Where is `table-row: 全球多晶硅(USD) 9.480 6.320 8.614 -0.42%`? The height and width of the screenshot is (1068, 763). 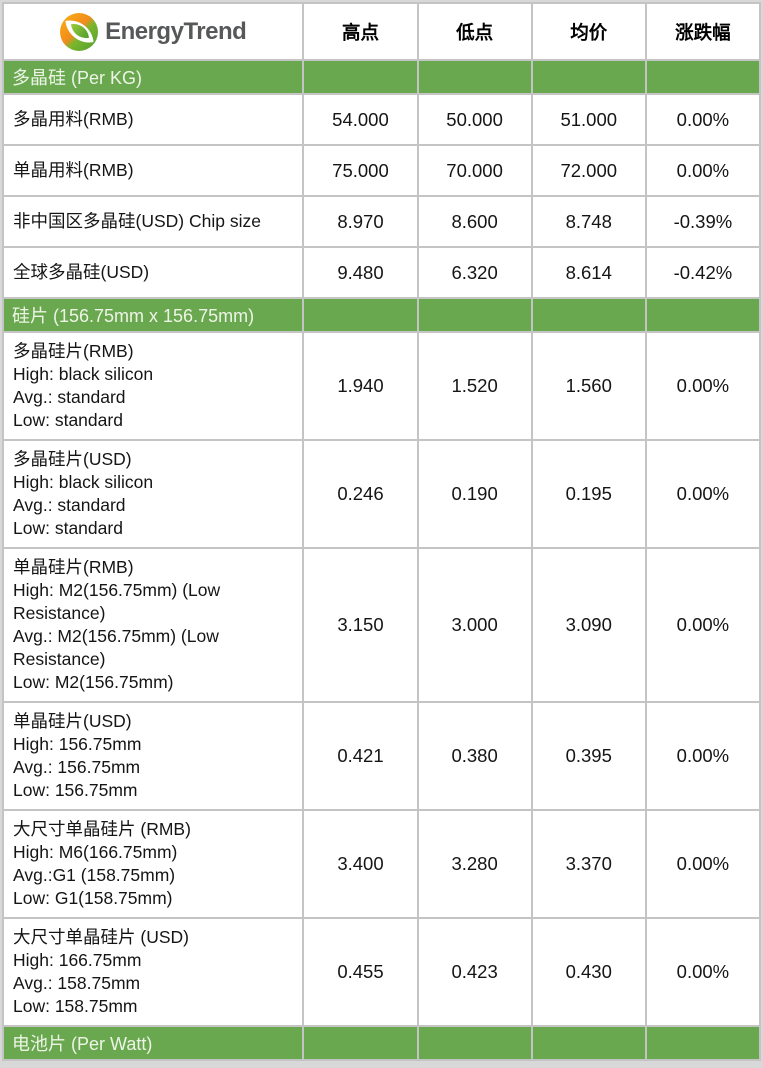
table-row: 全球多晶硅(USD) 9.480 6.320 8.614 -0.42% is located at coordinates (381, 272).